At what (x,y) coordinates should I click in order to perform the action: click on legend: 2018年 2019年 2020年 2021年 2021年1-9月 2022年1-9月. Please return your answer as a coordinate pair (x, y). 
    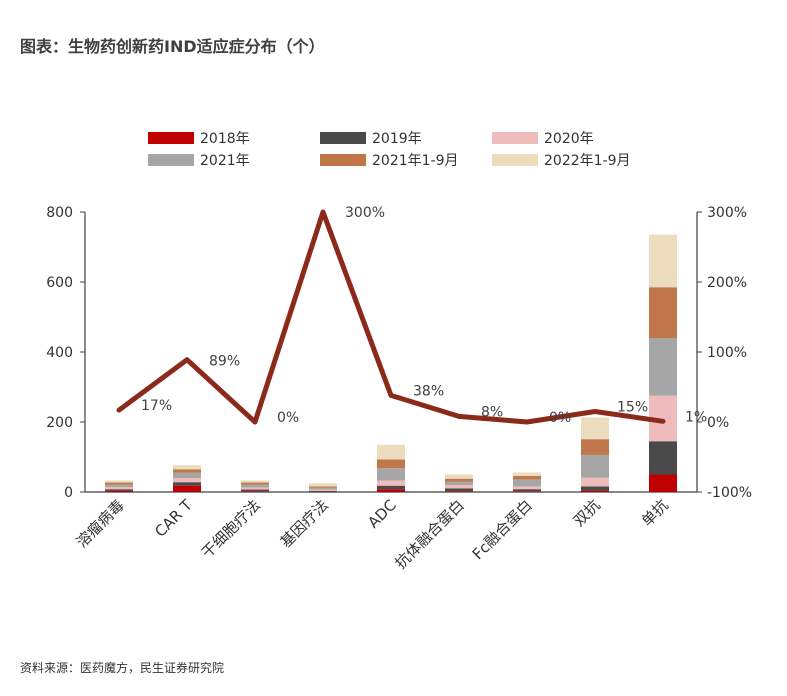
    Looking at the image, I should click on (389, 150).